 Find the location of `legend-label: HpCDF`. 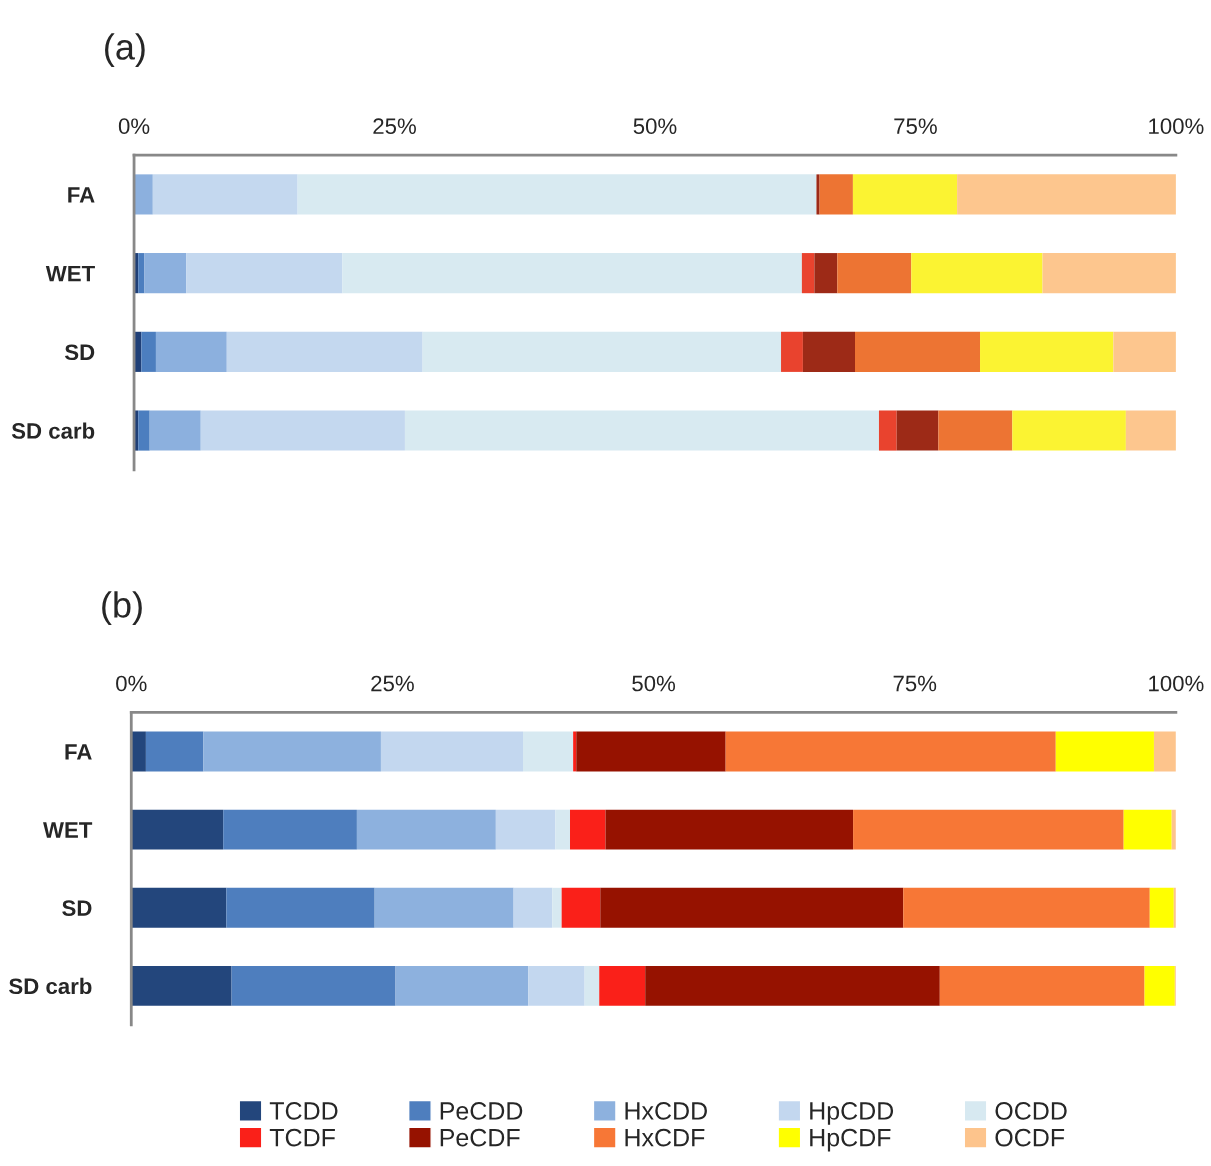

legend-label: HpCDF is located at coordinates (850, 1140).